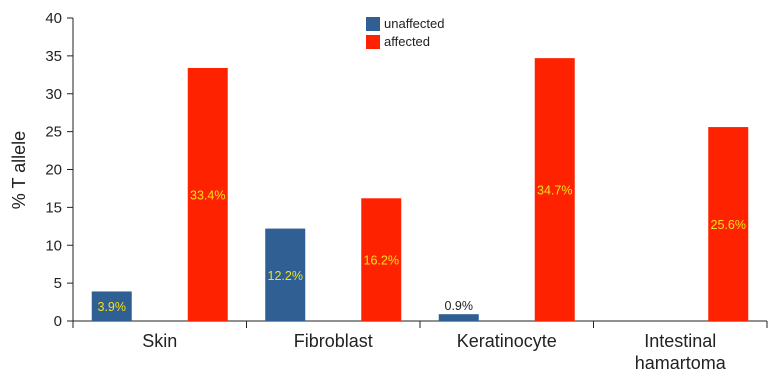 The height and width of the screenshot is (375, 781). What do you see at coordinates (333, 341) in the screenshot?
I see `category-label: Fibroblast` at bounding box center [333, 341].